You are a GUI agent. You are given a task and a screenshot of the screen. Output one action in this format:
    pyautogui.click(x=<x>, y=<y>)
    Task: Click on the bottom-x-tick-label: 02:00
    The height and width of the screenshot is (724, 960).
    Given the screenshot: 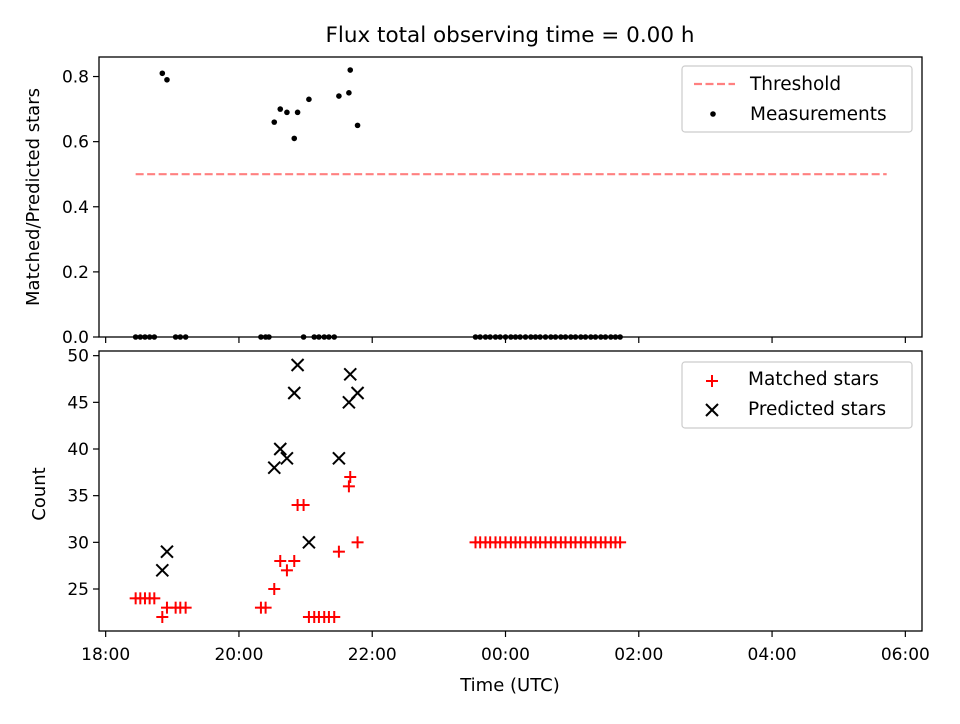 What is the action you would take?
    pyautogui.click(x=638, y=655)
    